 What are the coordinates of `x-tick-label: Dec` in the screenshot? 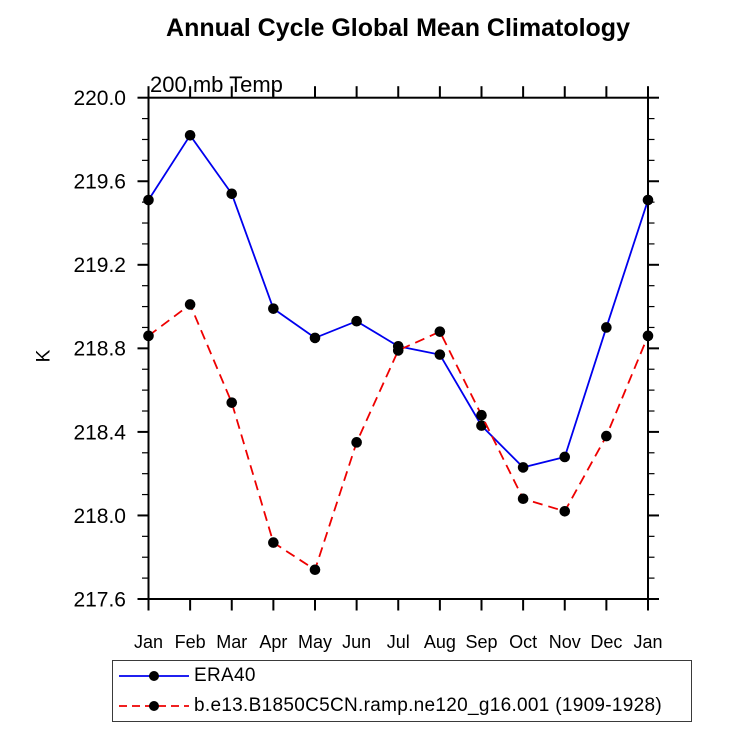 It's located at (606, 642).